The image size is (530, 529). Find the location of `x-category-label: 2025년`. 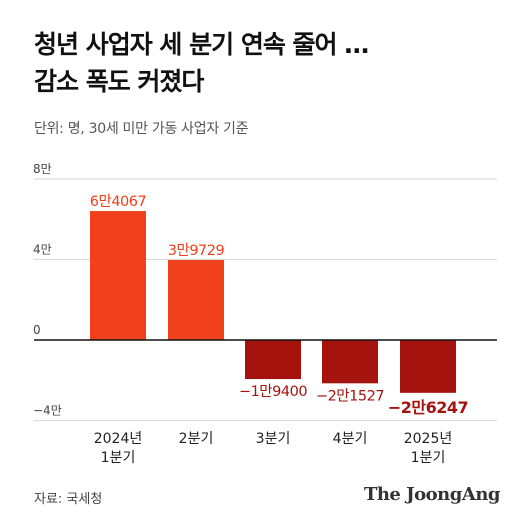

x-category-label: 2025년 is located at coordinates (428, 439).